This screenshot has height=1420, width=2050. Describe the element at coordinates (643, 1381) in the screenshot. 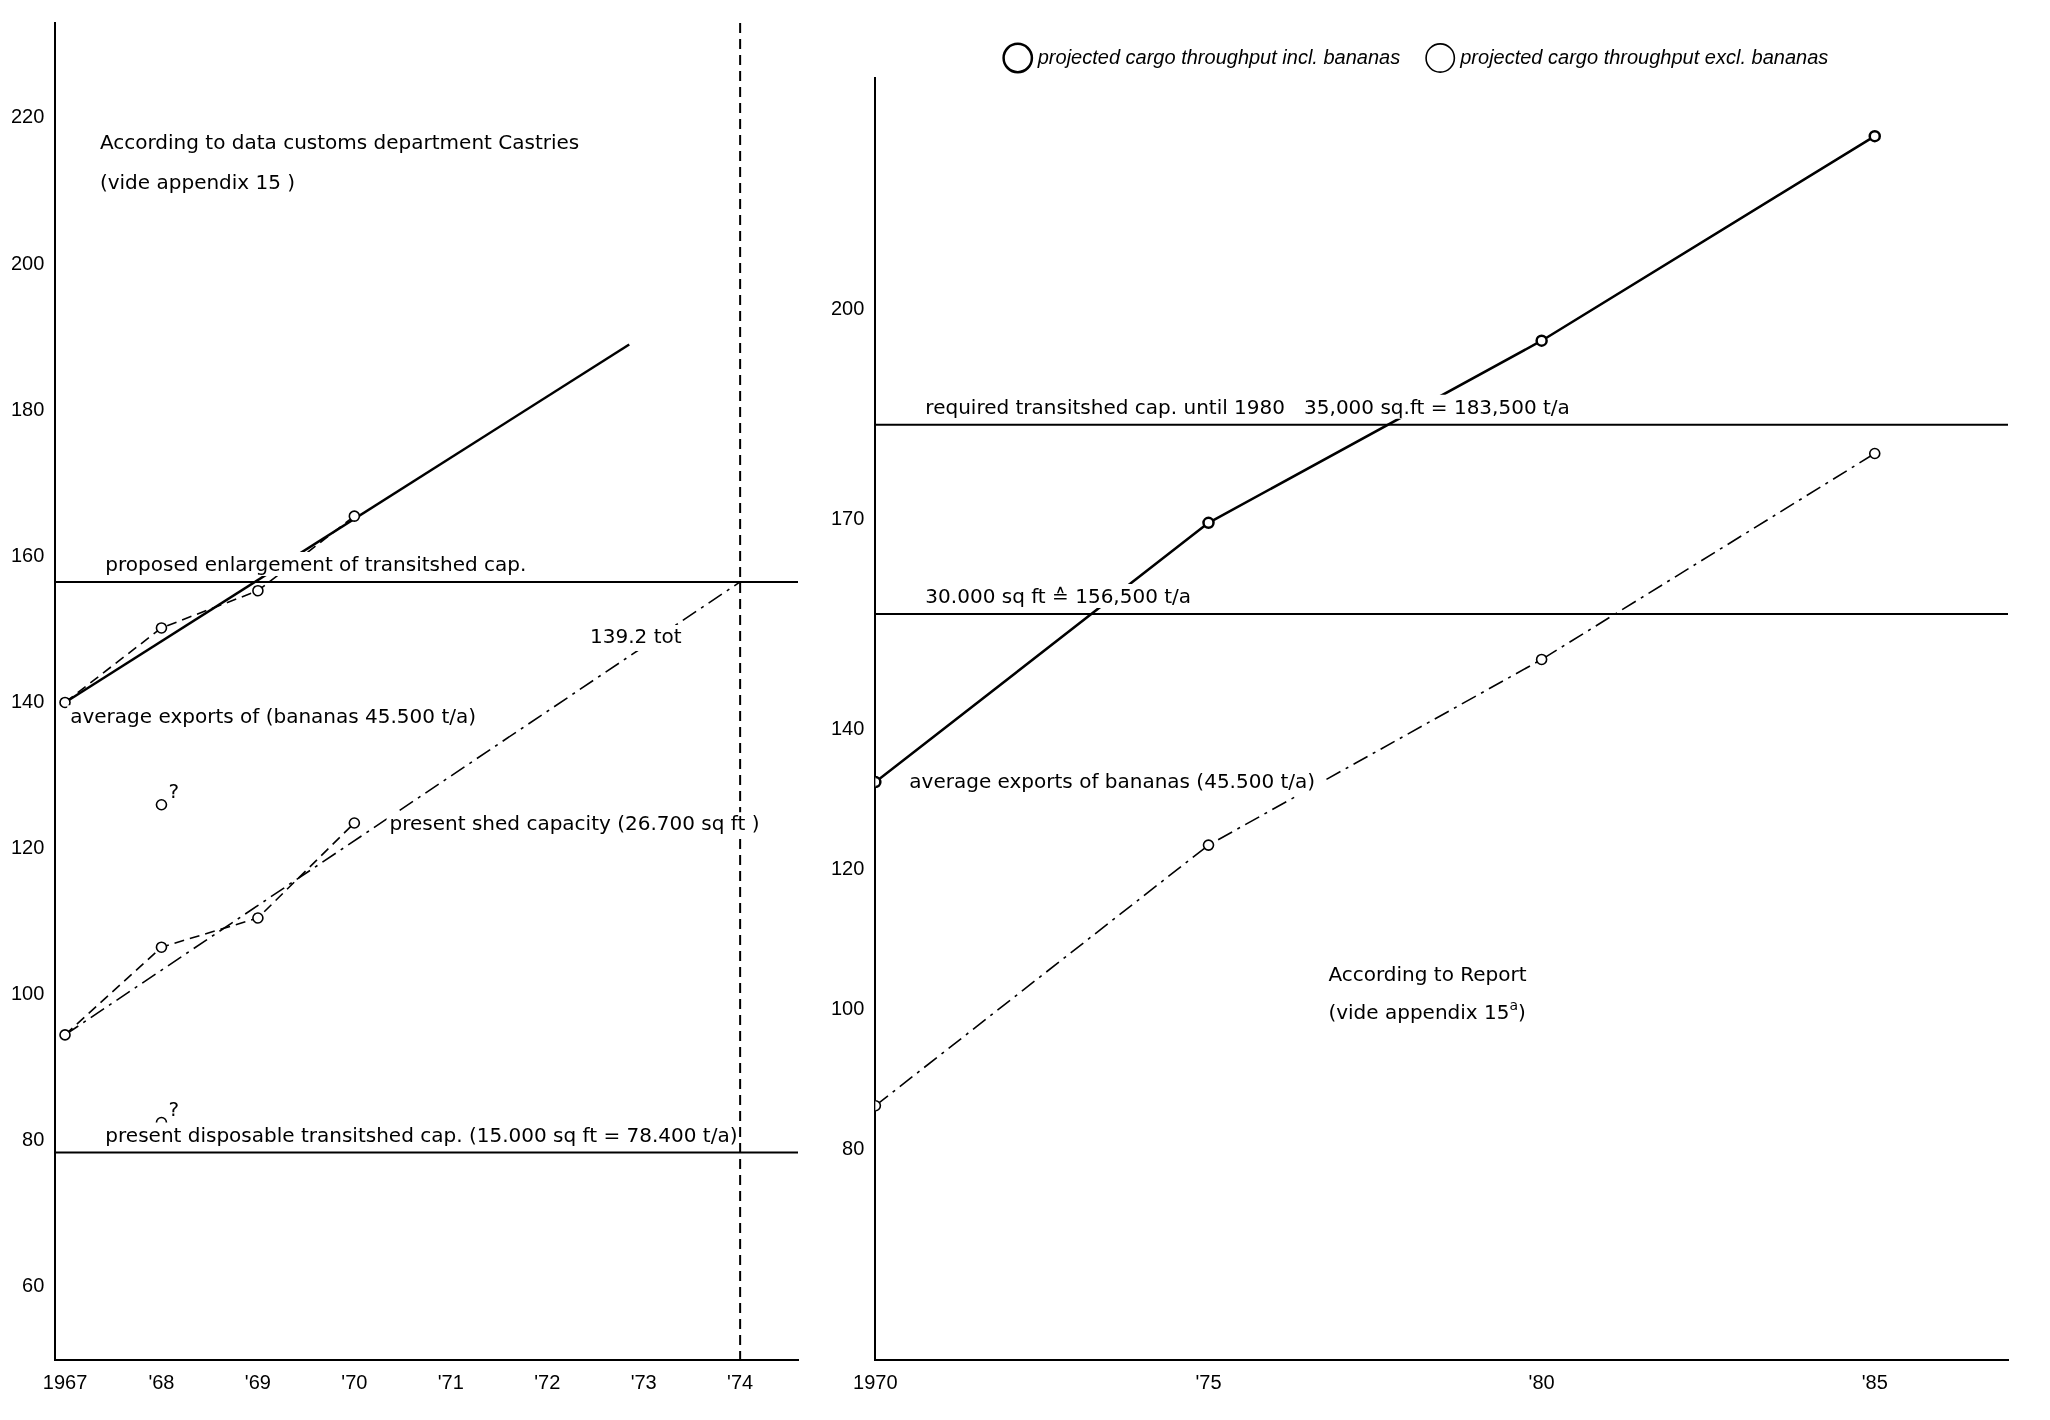

I see `x-tick-label: '73` at that location.